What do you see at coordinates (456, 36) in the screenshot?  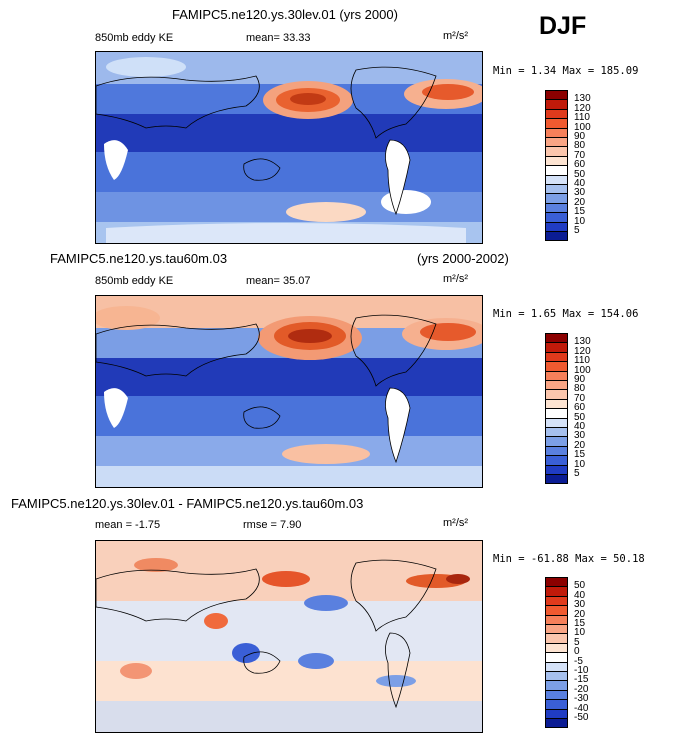 I see `panel1-units: m²/s²` at bounding box center [456, 36].